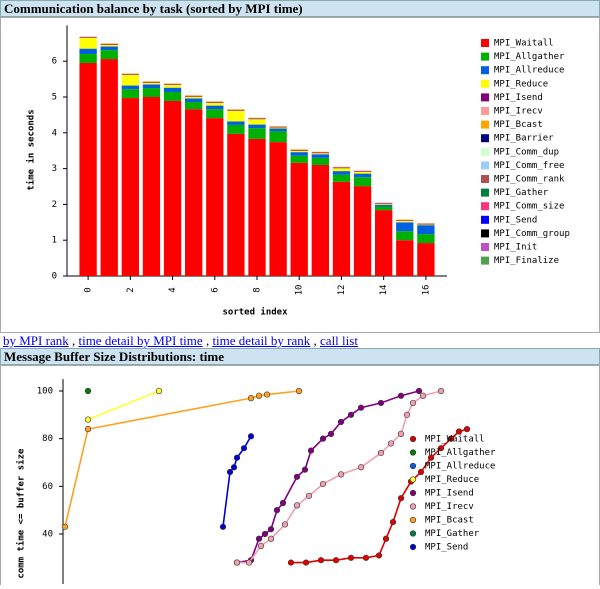 Image resolution: width=600 pixels, height=589 pixels. Describe the element at coordinates (237, 481) in the screenshot. I see `series-line` at that location.